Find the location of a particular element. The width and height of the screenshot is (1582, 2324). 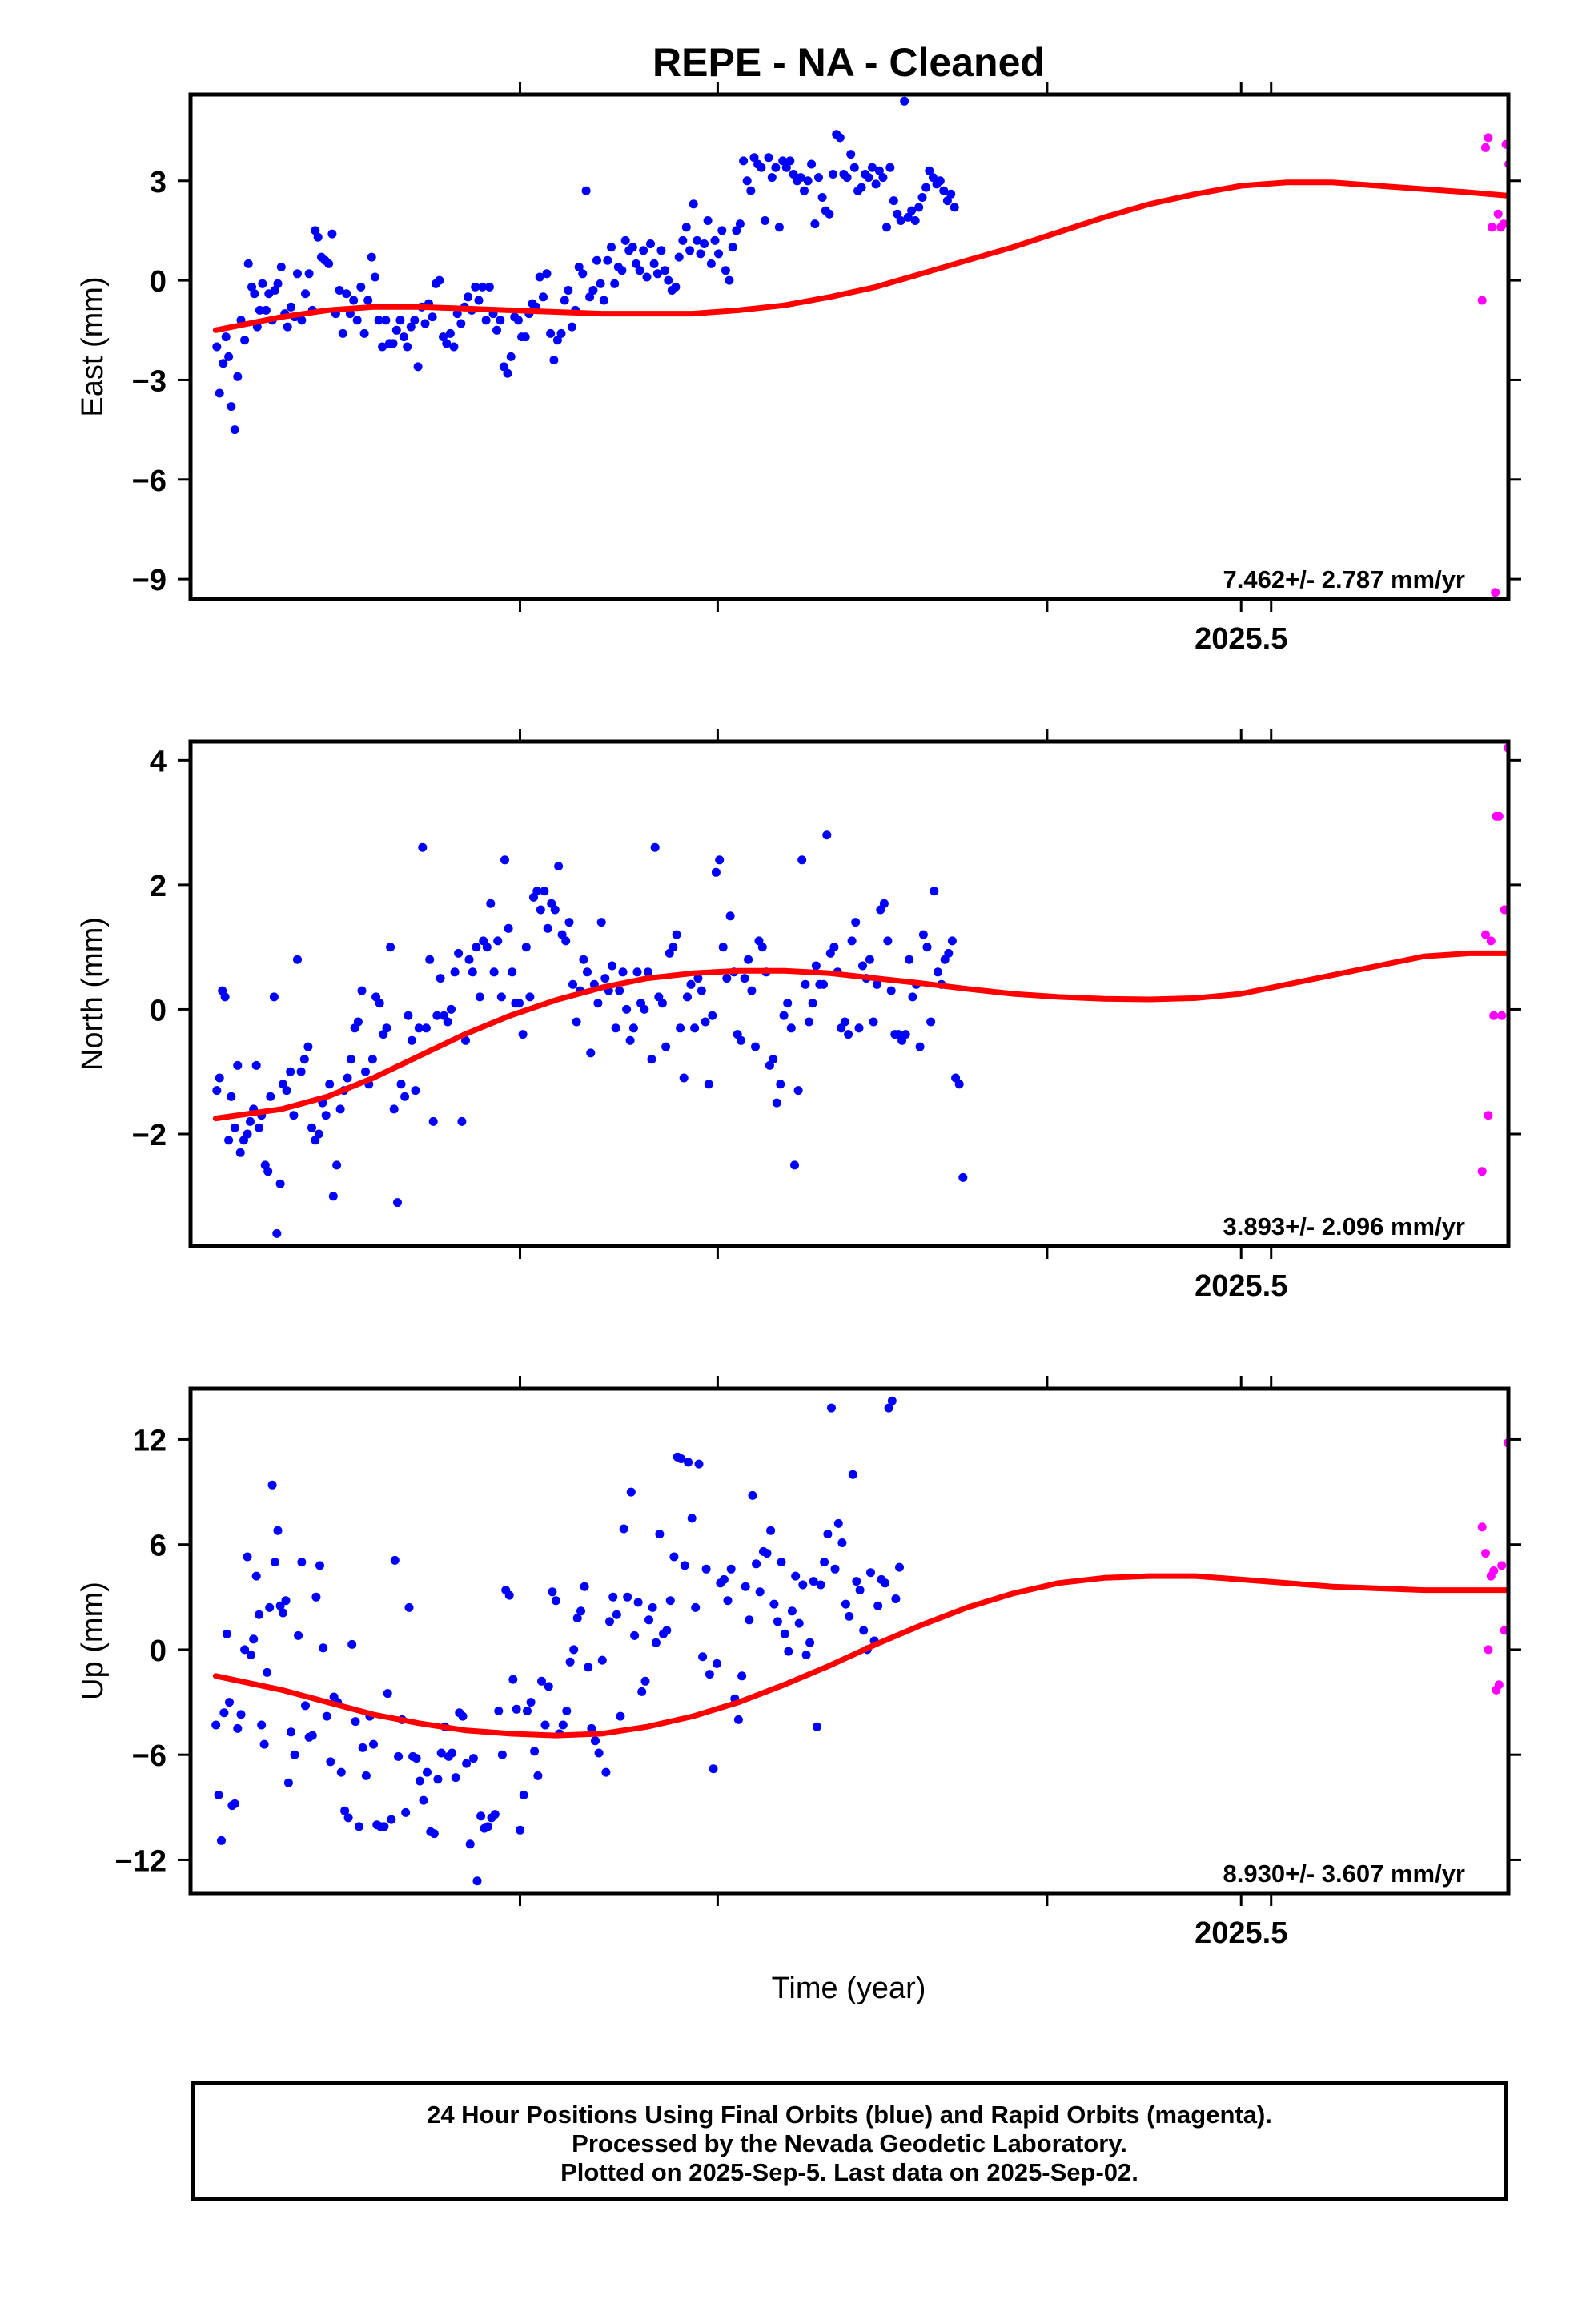

y-tick-label: 4 is located at coordinates (158, 761).